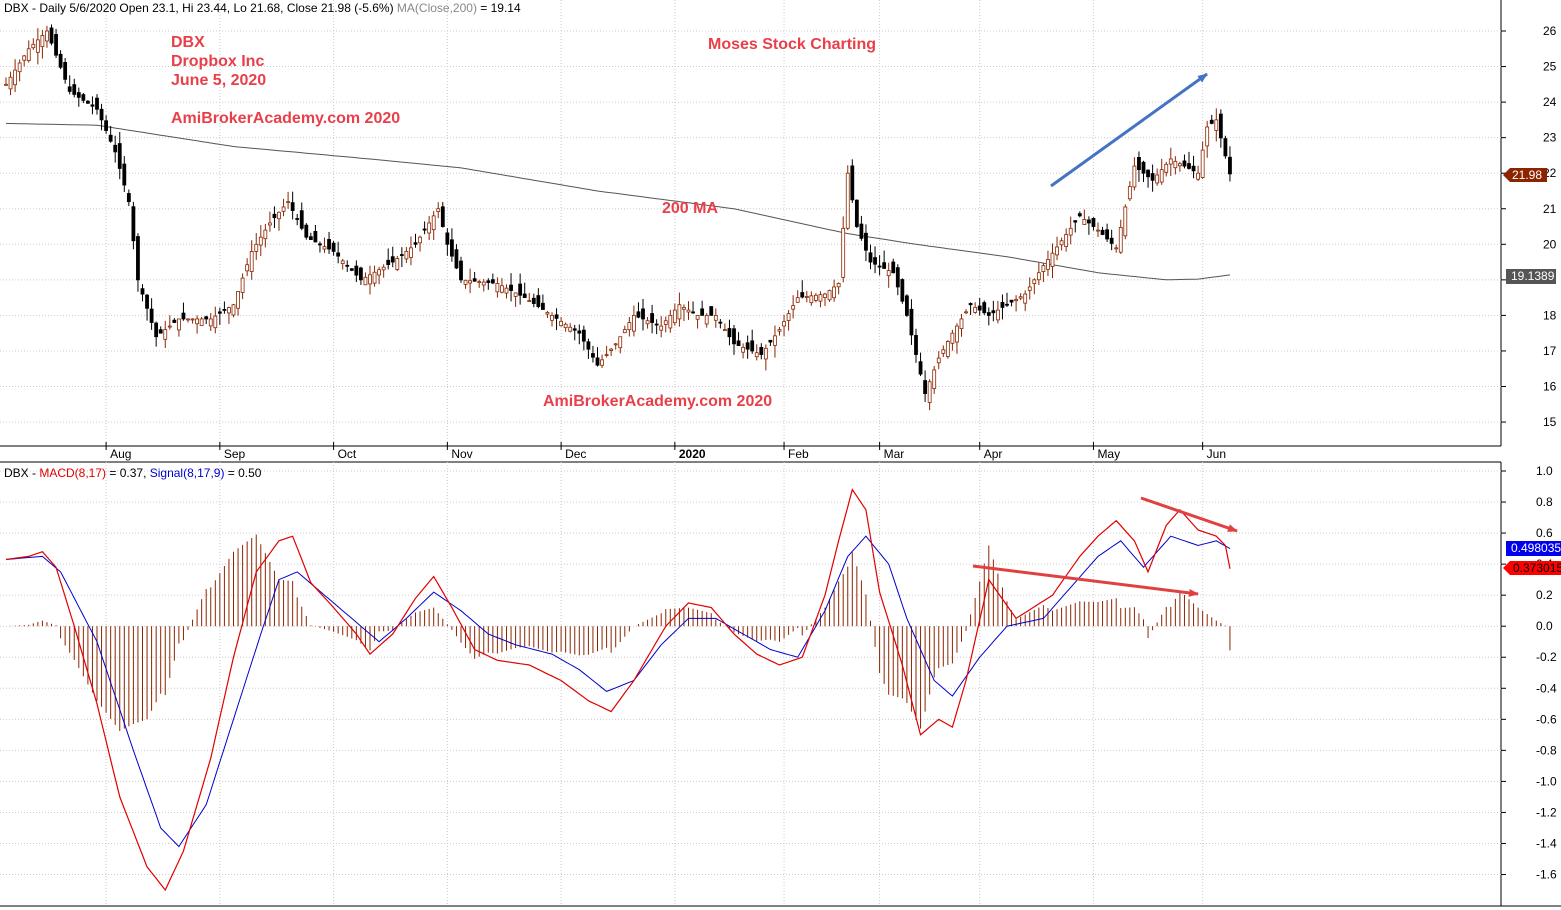 The image size is (1561, 910). Describe the element at coordinates (993, 454) in the screenshot. I see `month-label: Apr` at that location.